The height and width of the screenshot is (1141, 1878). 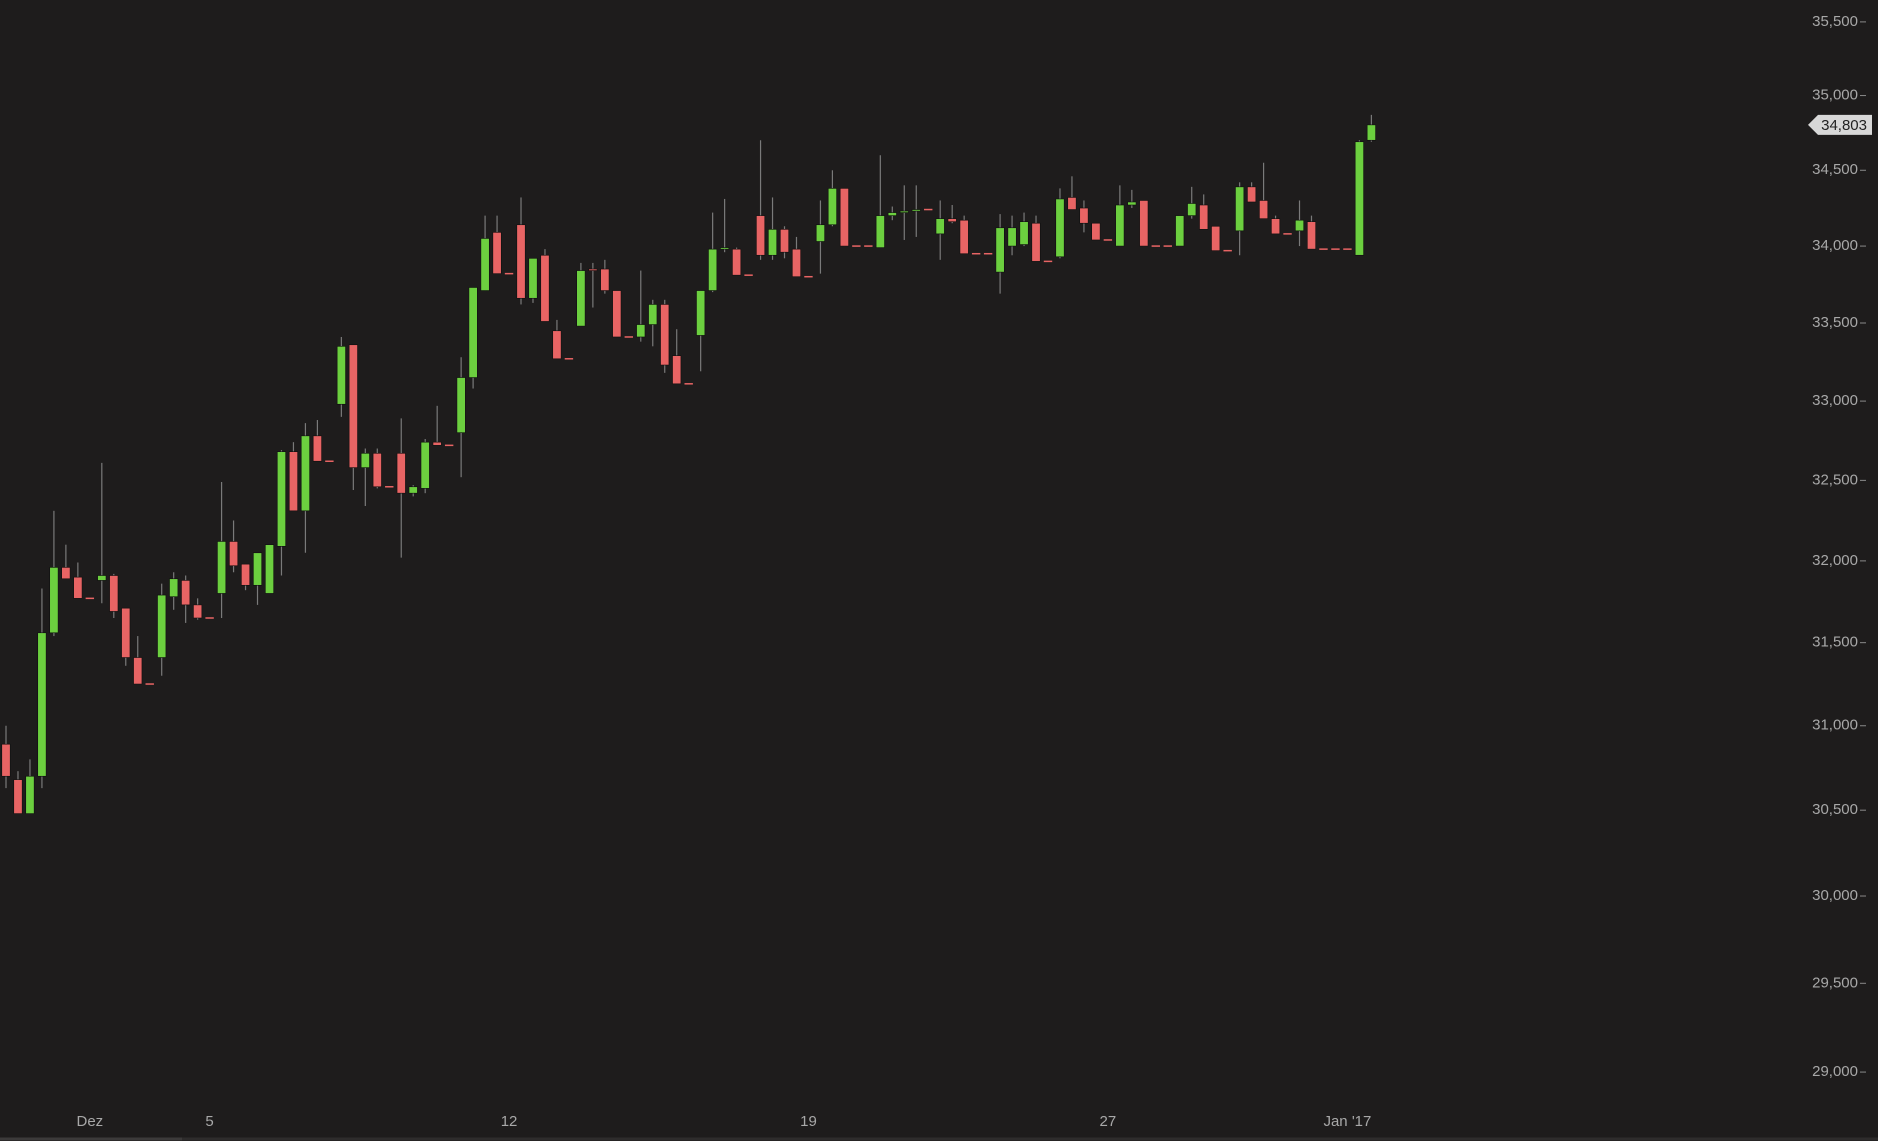 What do you see at coordinates (1835, 95) in the screenshot?
I see `y-tick-label: 35,000` at bounding box center [1835, 95].